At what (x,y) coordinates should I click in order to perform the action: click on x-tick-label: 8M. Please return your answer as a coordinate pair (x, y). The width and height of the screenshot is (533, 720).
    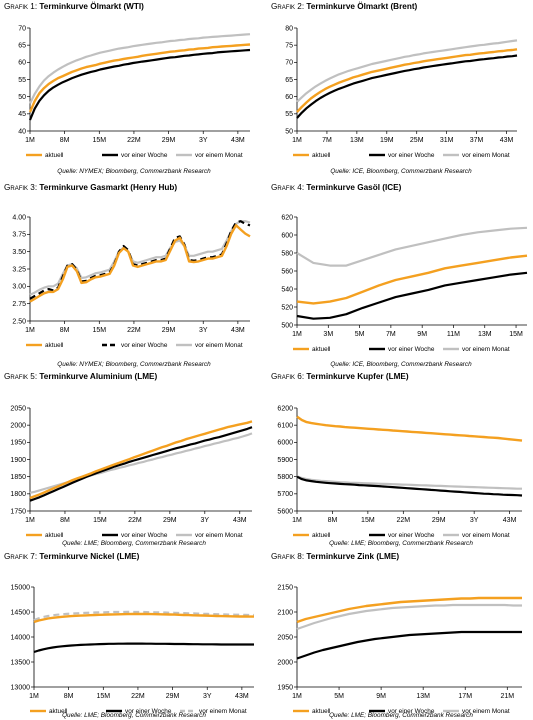
    Looking at the image, I should click on (65, 520).